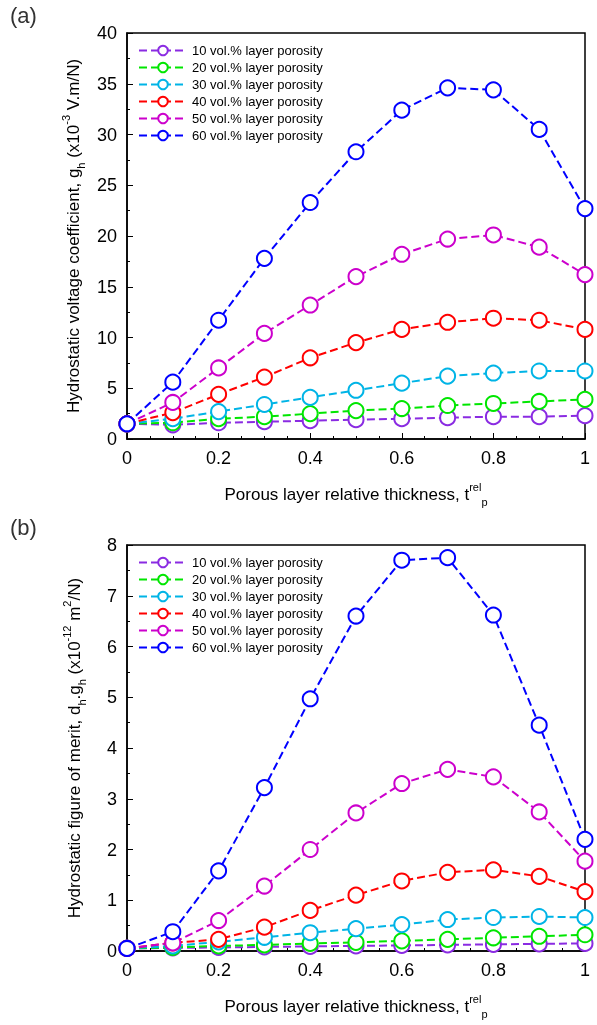  I want to click on y-tick-label: 7, so click(111, 595).